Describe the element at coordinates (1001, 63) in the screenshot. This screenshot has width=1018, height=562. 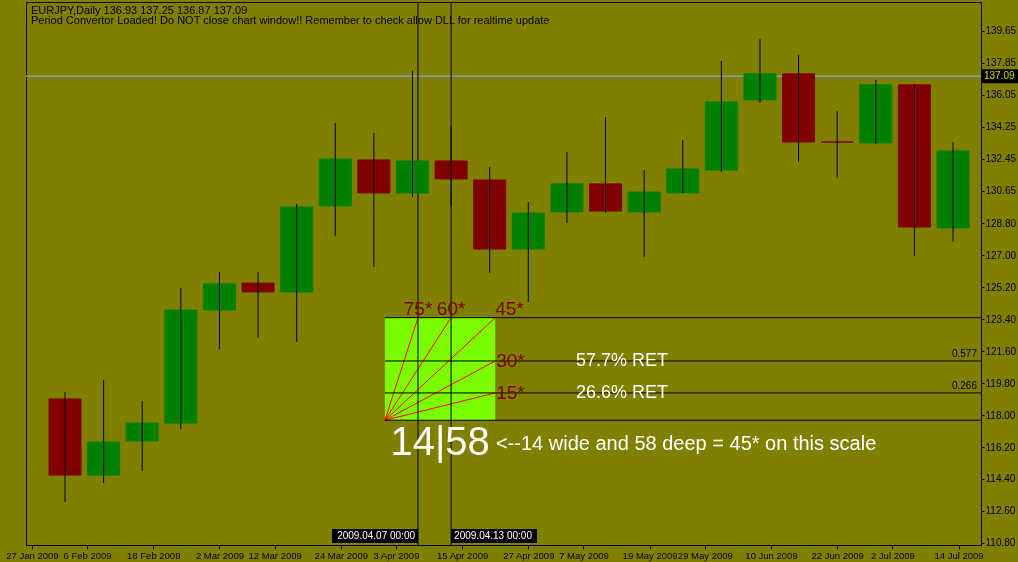
I see `y-tick-label: 137.85` at that location.